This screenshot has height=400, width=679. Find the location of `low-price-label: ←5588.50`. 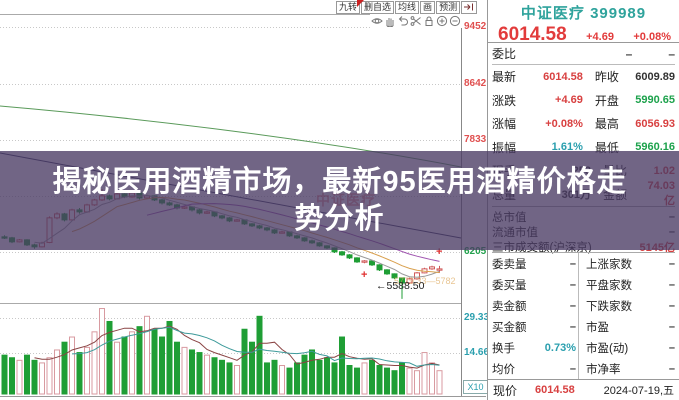

low-price-label: ←5588.50 is located at coordinates (400, 286).